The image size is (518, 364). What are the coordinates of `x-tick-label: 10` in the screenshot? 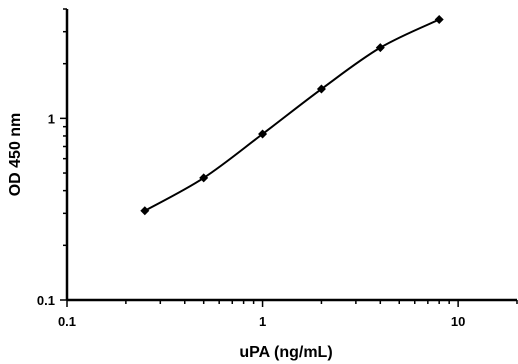 It's located at (458, 321).